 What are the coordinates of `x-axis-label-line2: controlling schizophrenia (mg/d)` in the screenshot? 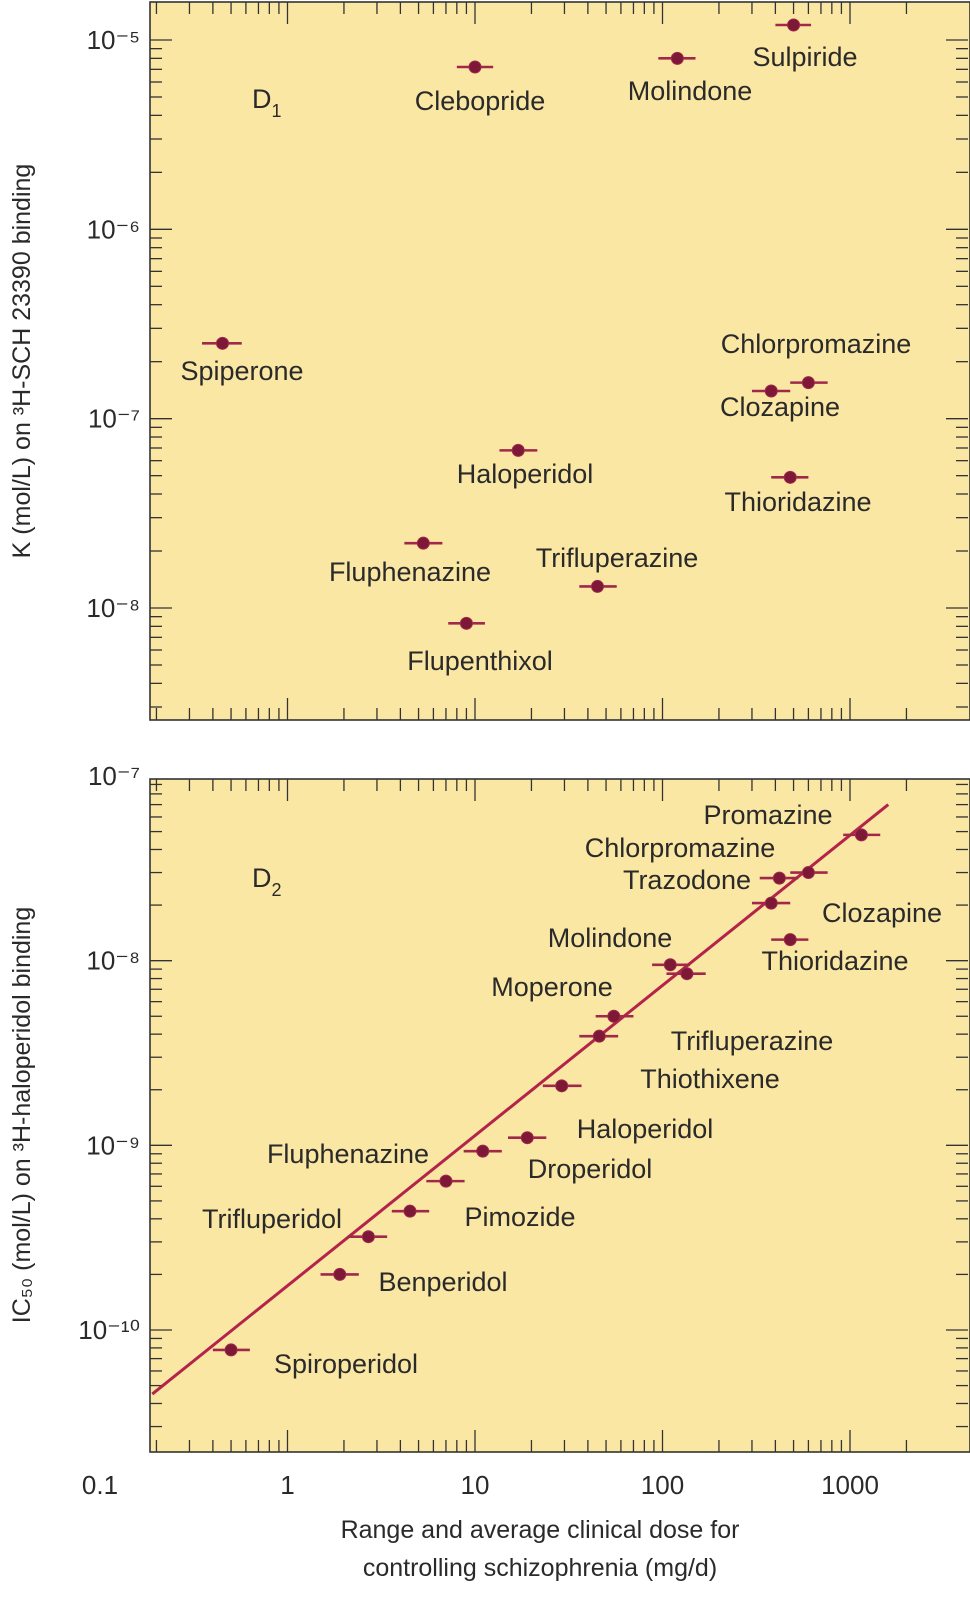 It's located at (540, 1568).